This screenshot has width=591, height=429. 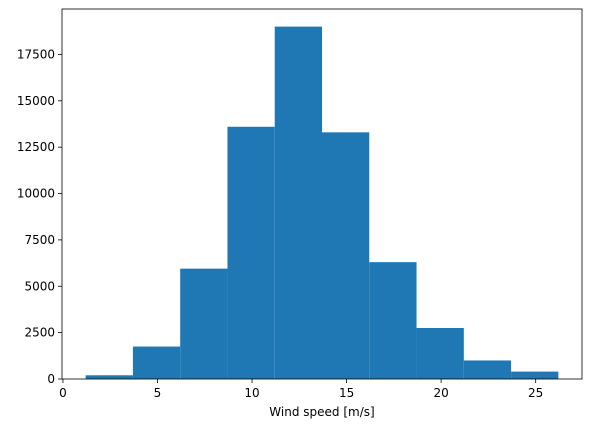 What do you see at coordinates (36, 194) in the screenshot?
I see `y-tick-label: 10000` at bounding box center [36, 194].